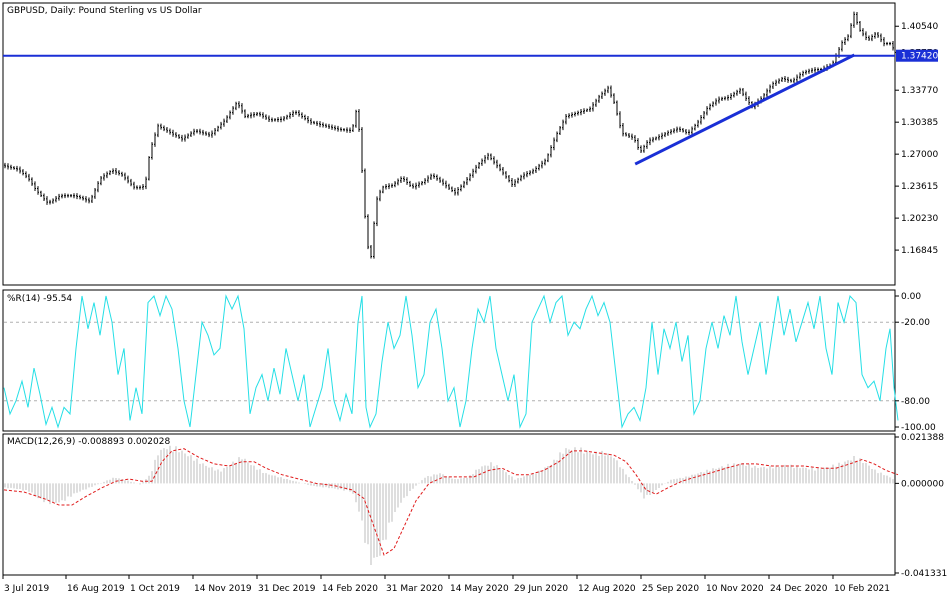 The image size is (950, 600). Describe the element at coordinates (470, 55) in the screenshot. I see `resistance-line: 1.37420` at that location.